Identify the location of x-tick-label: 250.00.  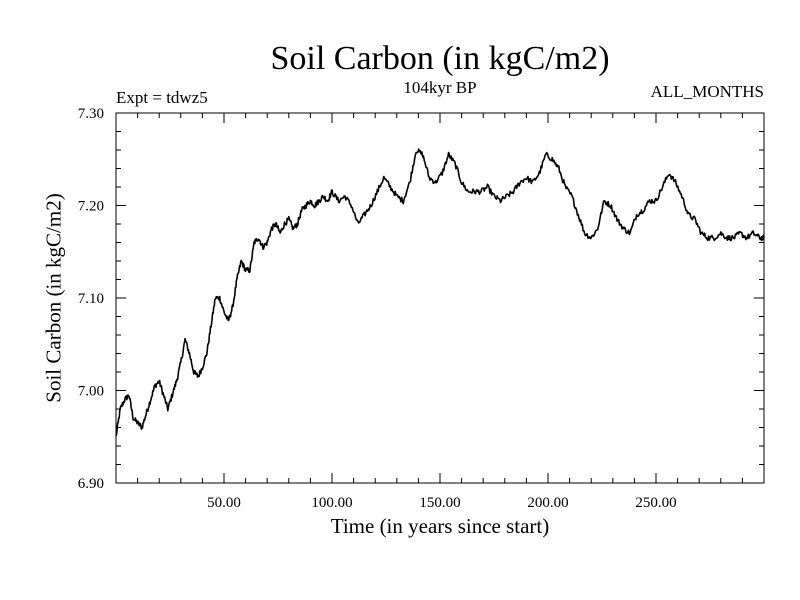
(655, 503).